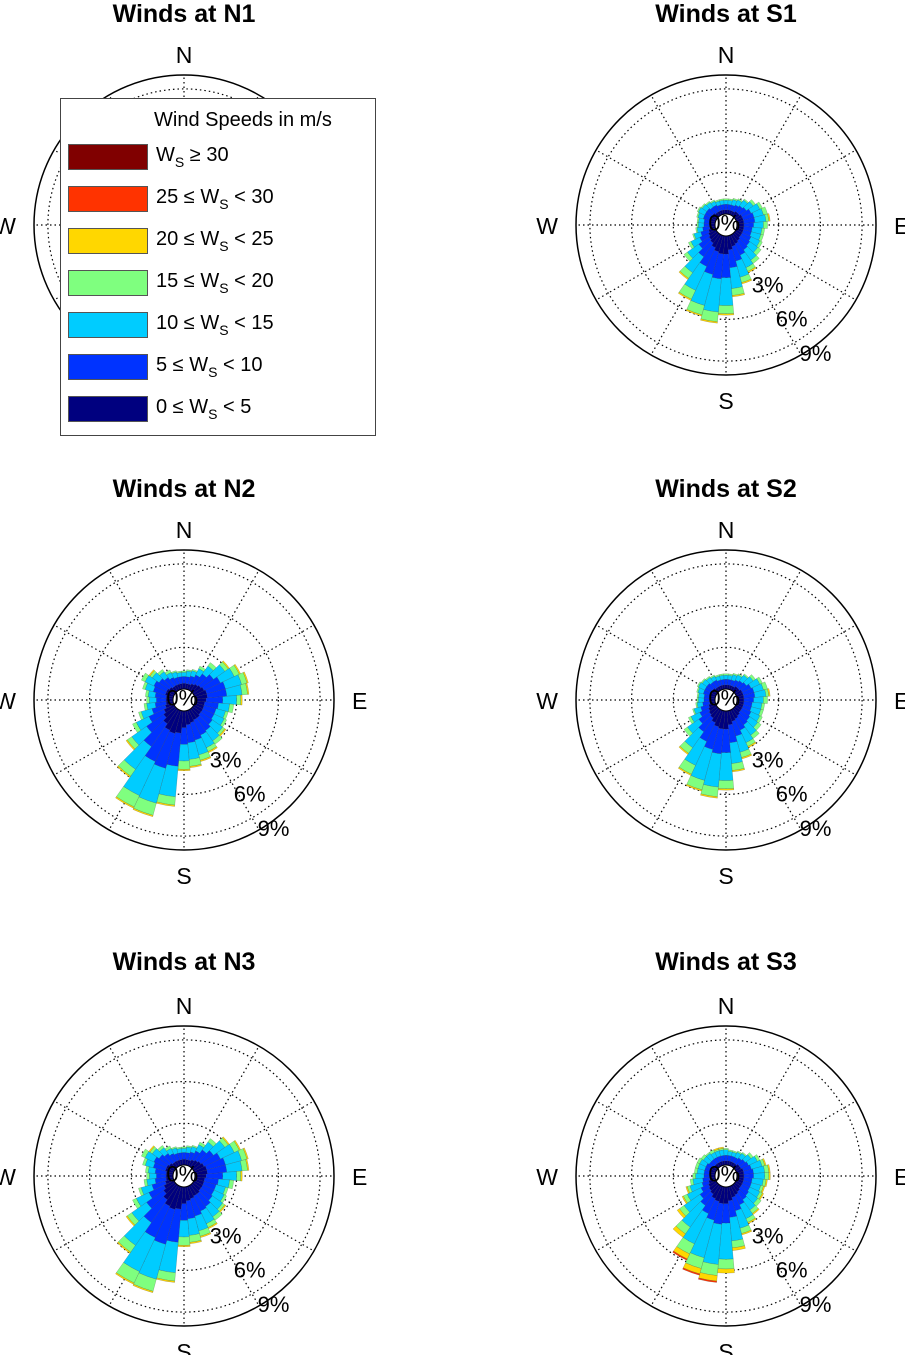  I want to click on wind-rose-s3: Winds at S3 N E S W 0% 3% 6% 9%, so click(720, 1151).